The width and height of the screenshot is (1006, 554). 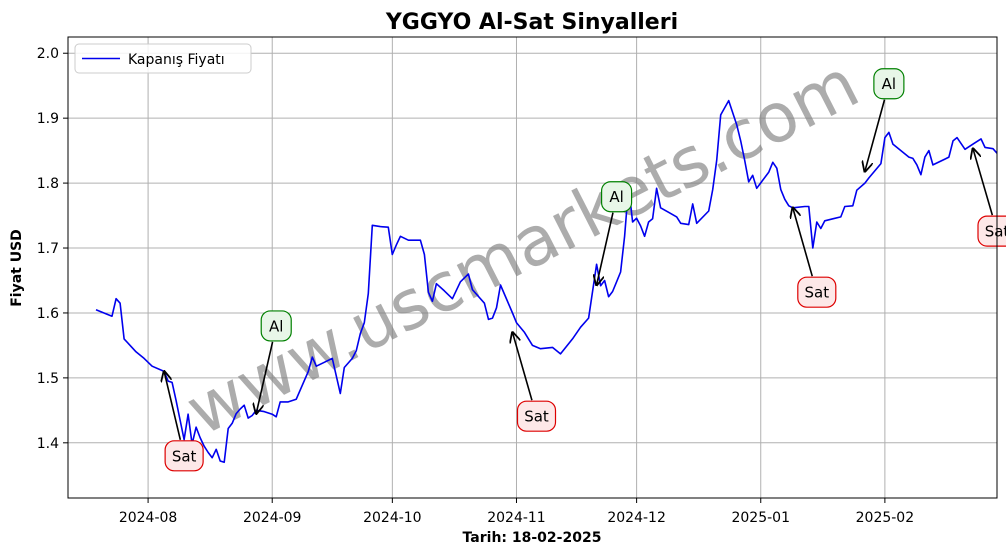 I want to click on y-tick-label: 2.0, so click(x=48, y=54).